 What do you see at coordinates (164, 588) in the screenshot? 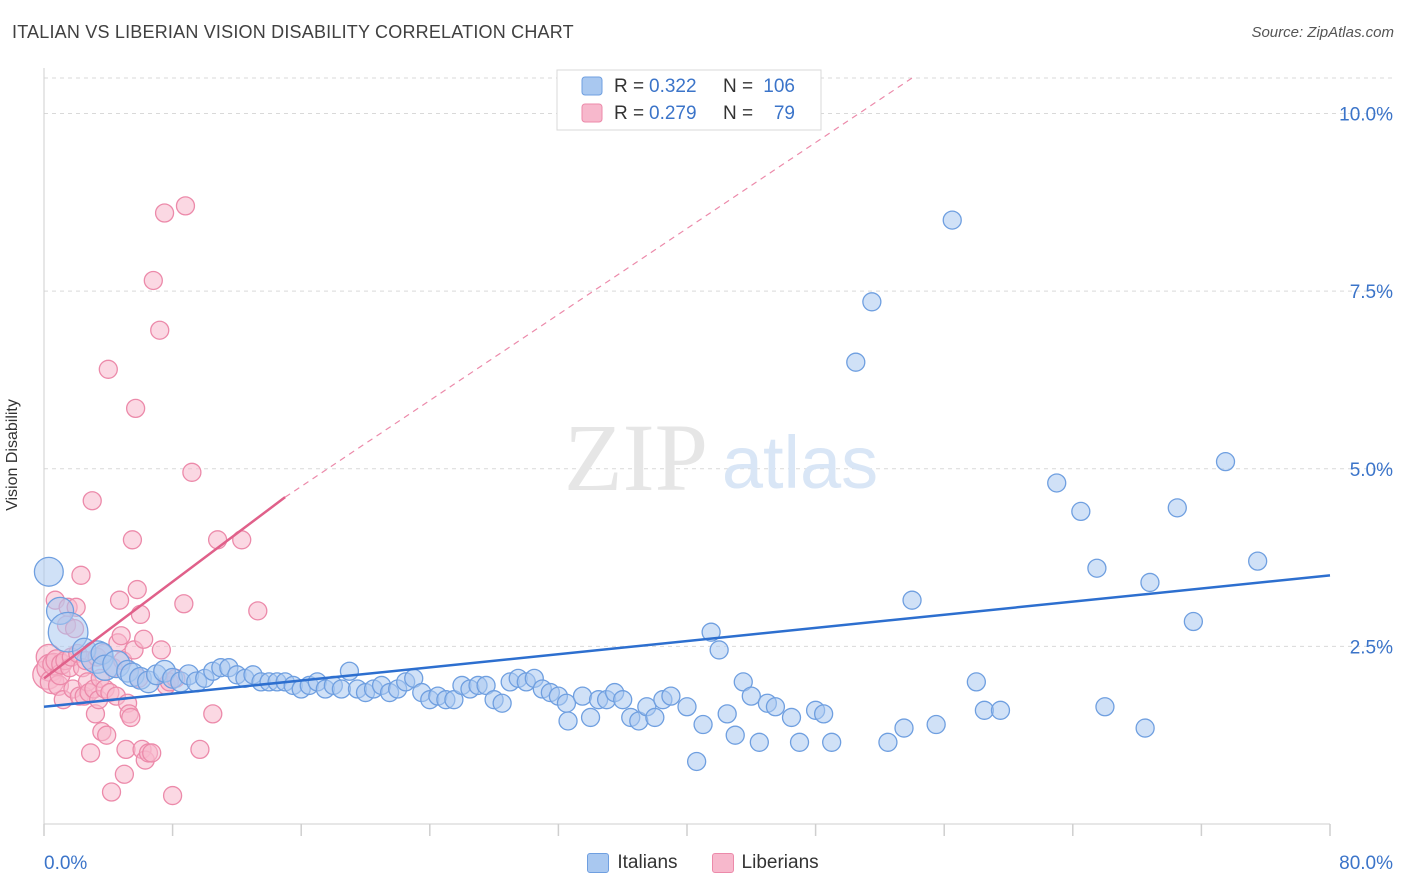
I see `liberians-trend-line` at bounding box center [164, 588].